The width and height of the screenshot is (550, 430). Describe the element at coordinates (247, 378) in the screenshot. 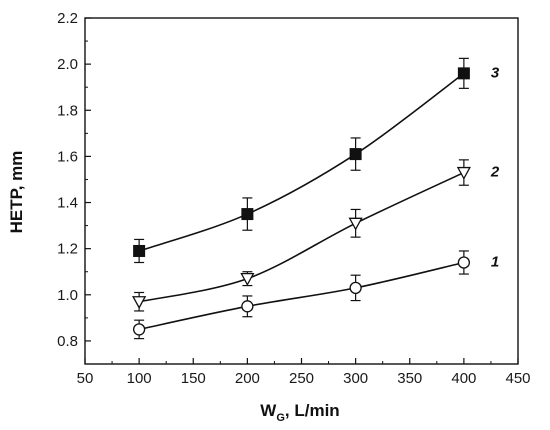

I see `x-tick-label: 200` at that location.